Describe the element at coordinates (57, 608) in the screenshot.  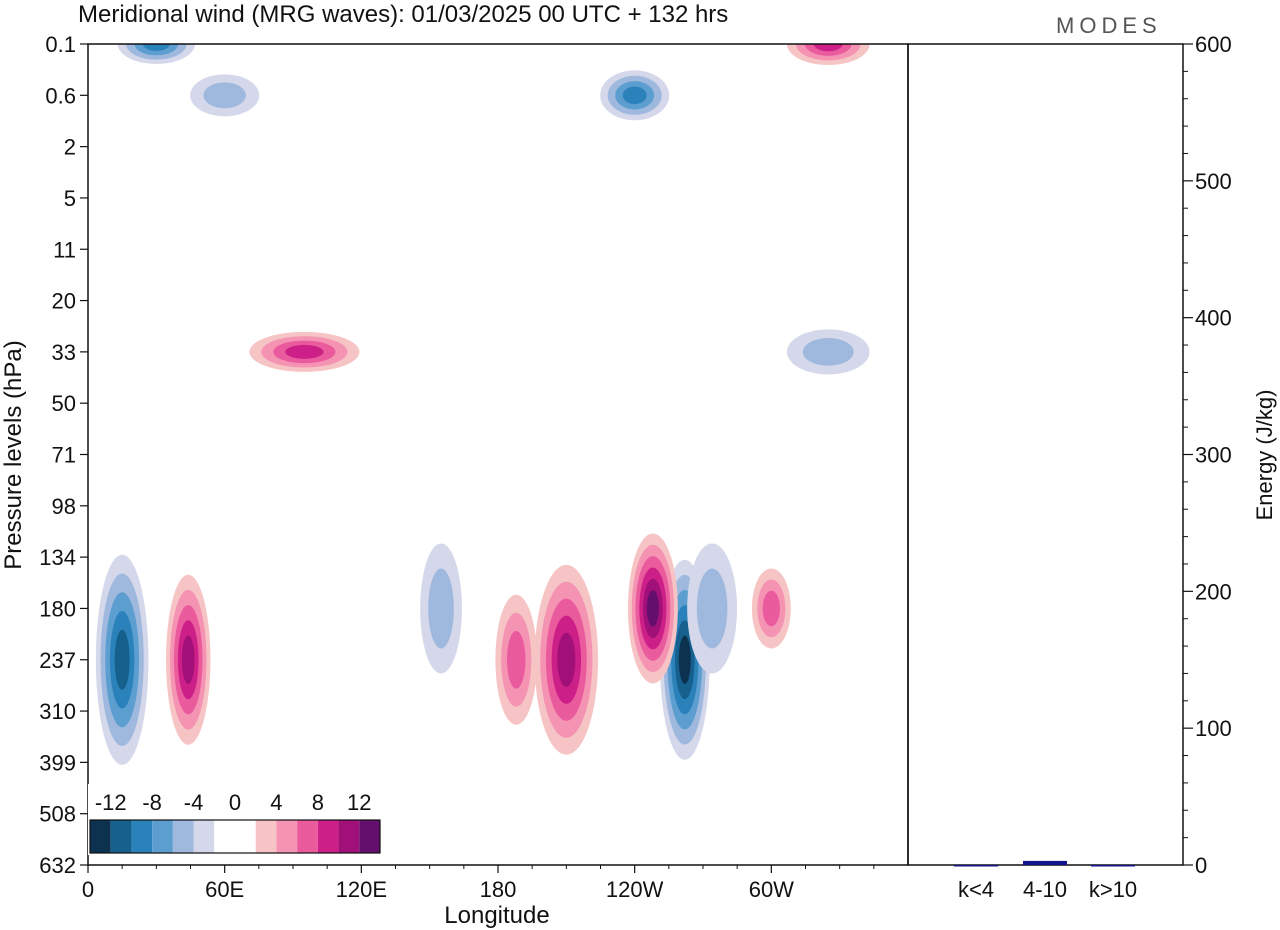
I see `y-tick-label: 180` at that location.